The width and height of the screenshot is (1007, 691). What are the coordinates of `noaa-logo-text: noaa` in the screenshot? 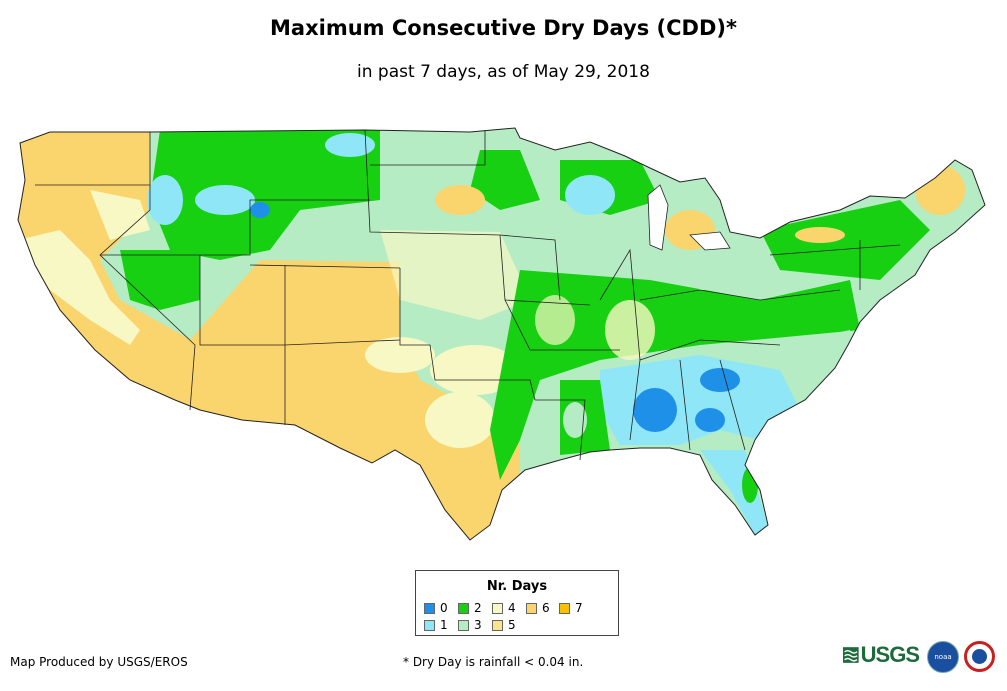 It's located at (943, 657).